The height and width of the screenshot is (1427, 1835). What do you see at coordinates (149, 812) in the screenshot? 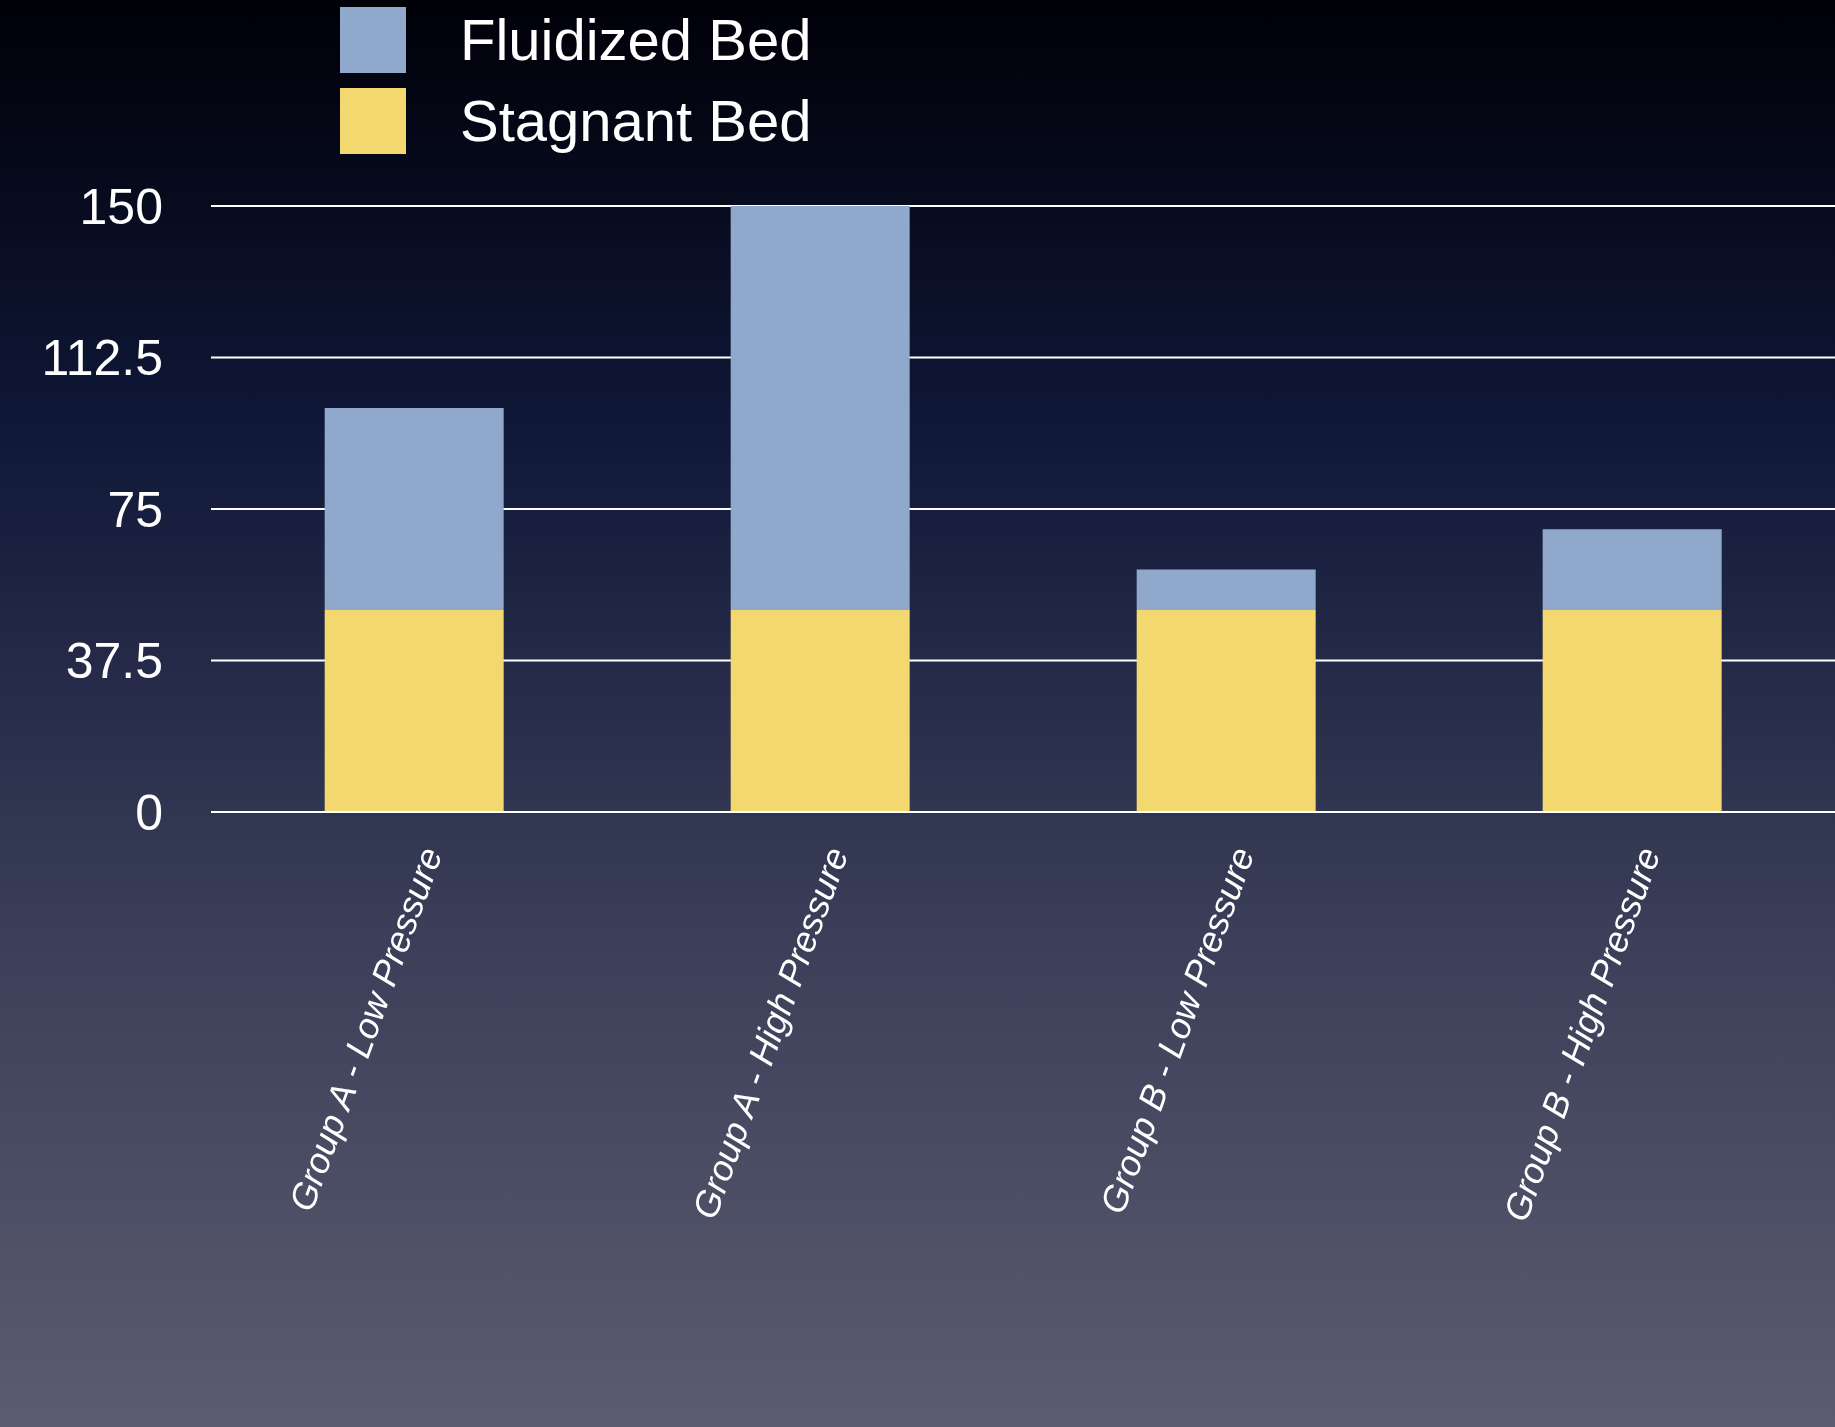
I see `y-tick-label: 0` at bounding box center [149, 812].